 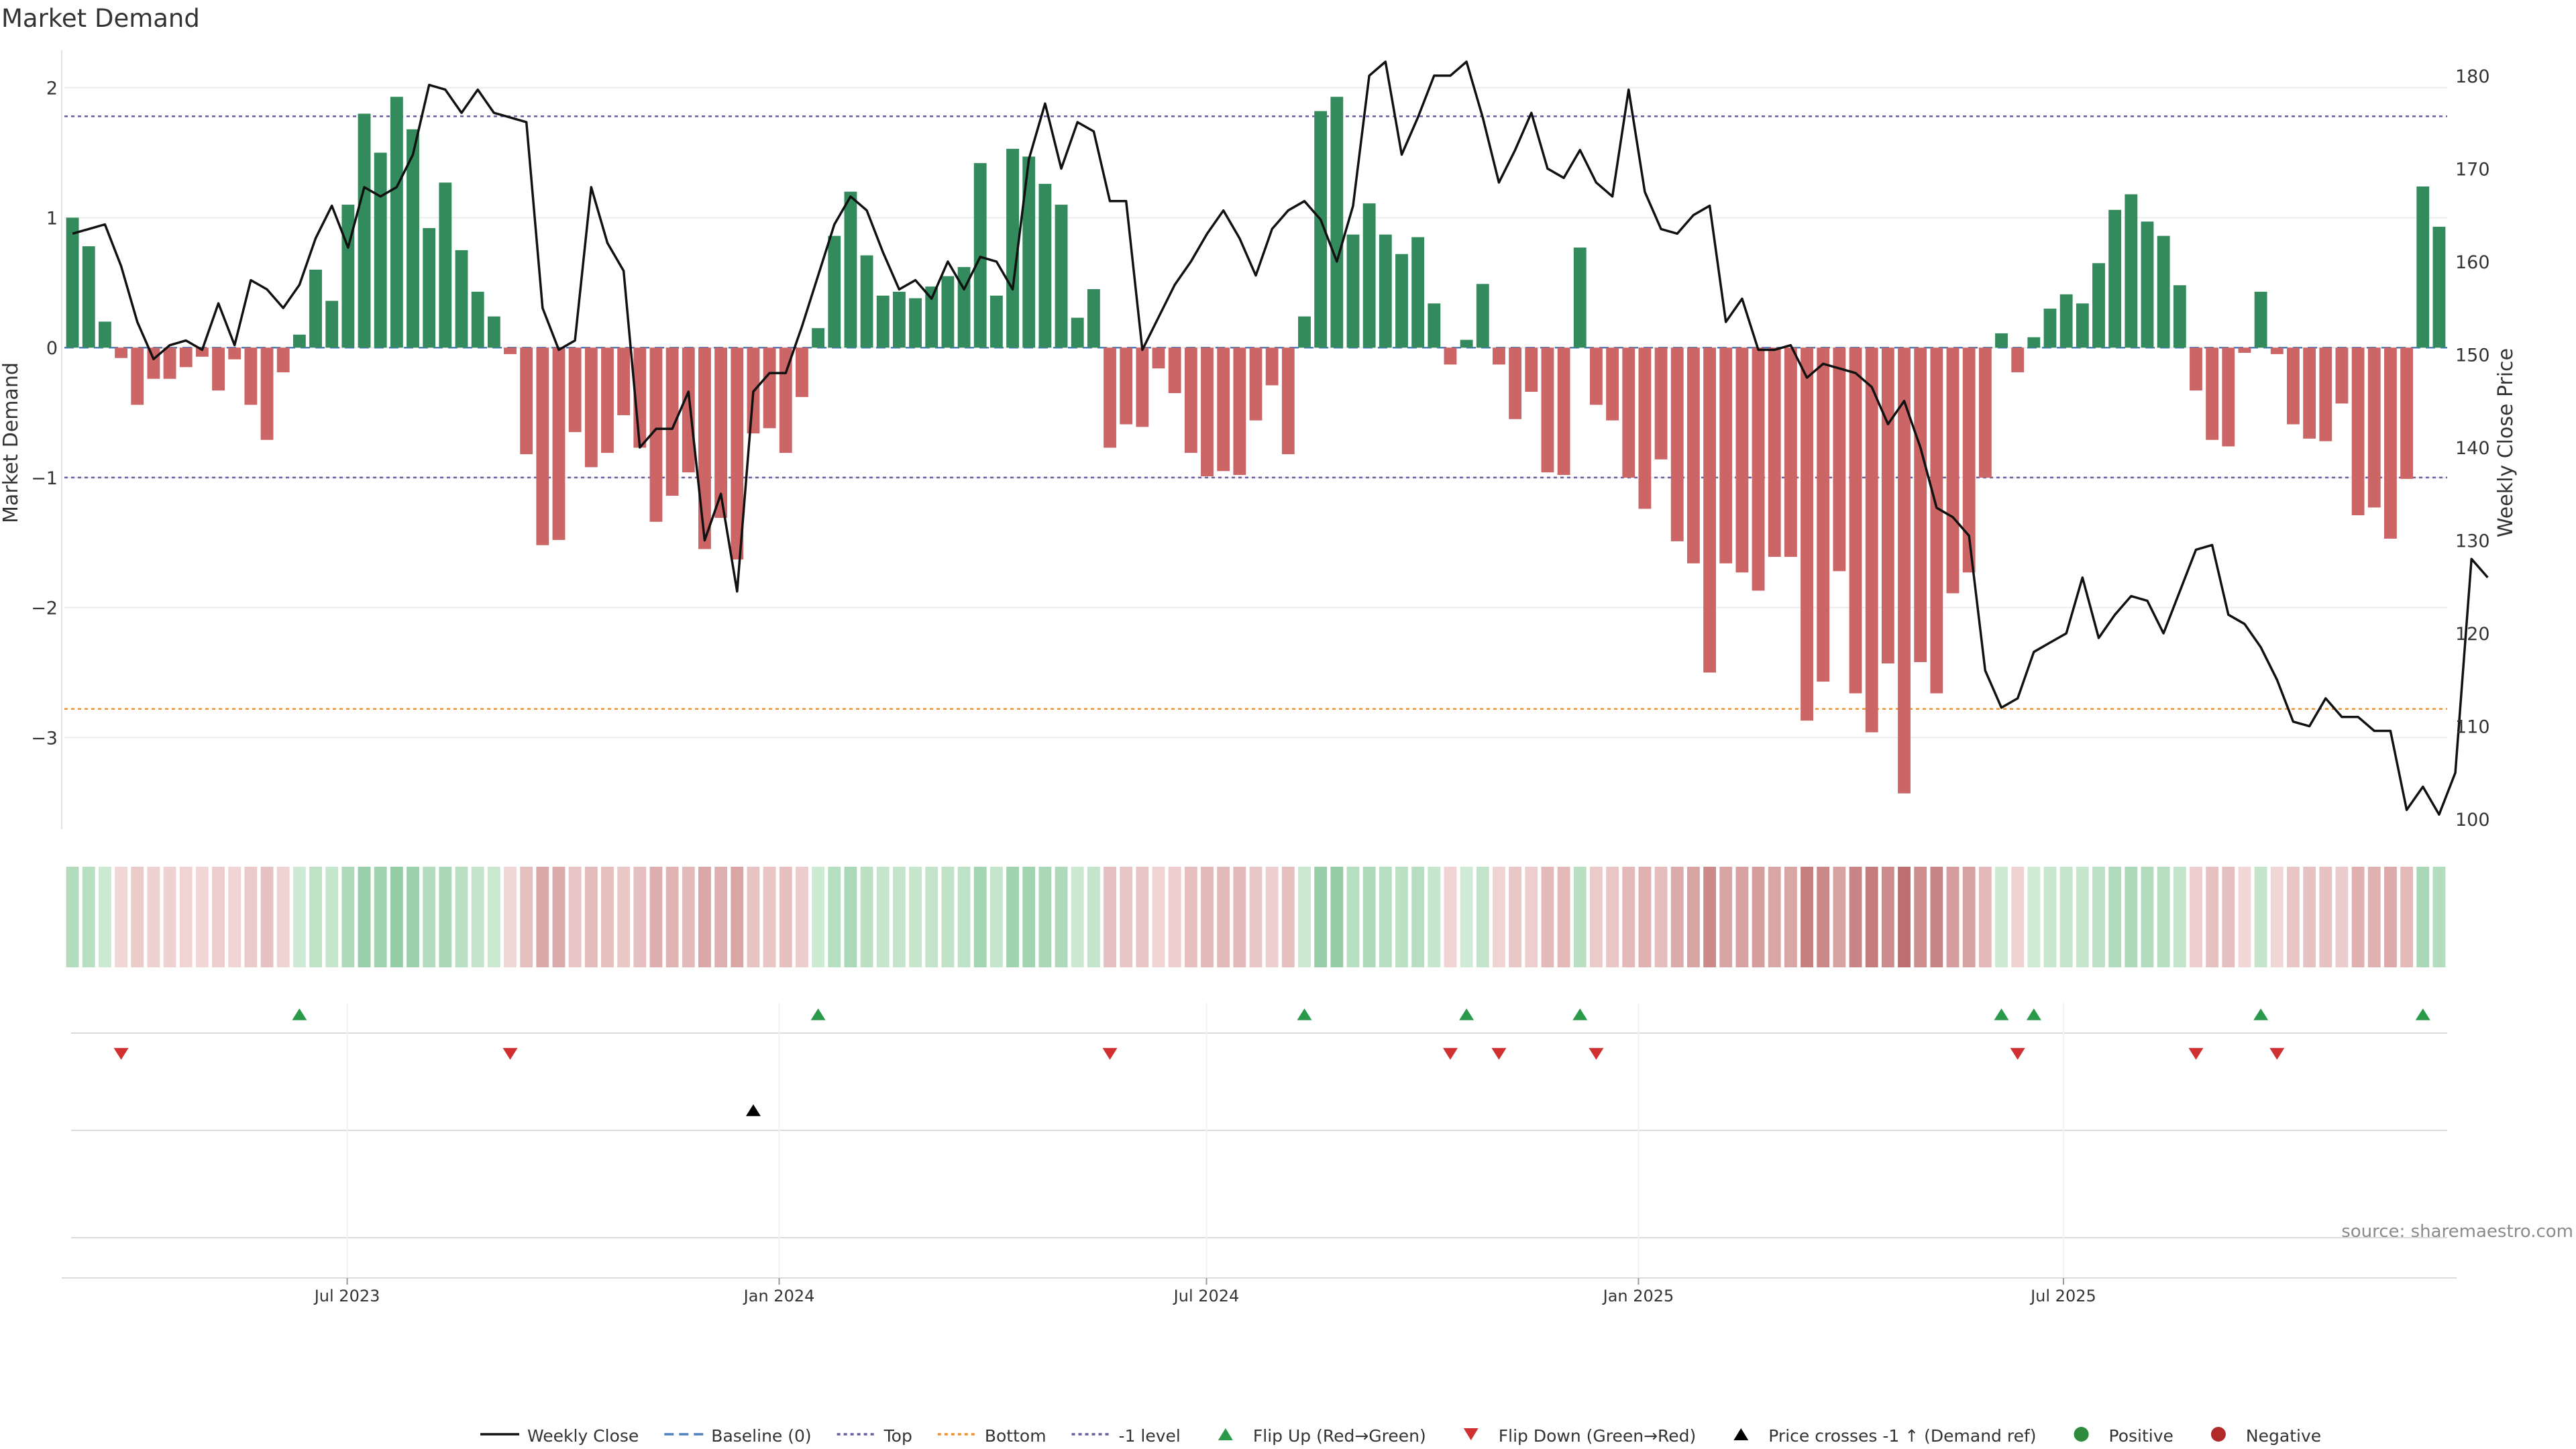 What do you see at coordinates (510, 1054) in the screenshot?
I see `flip-down-marker` at bounding box center [510, 1054].